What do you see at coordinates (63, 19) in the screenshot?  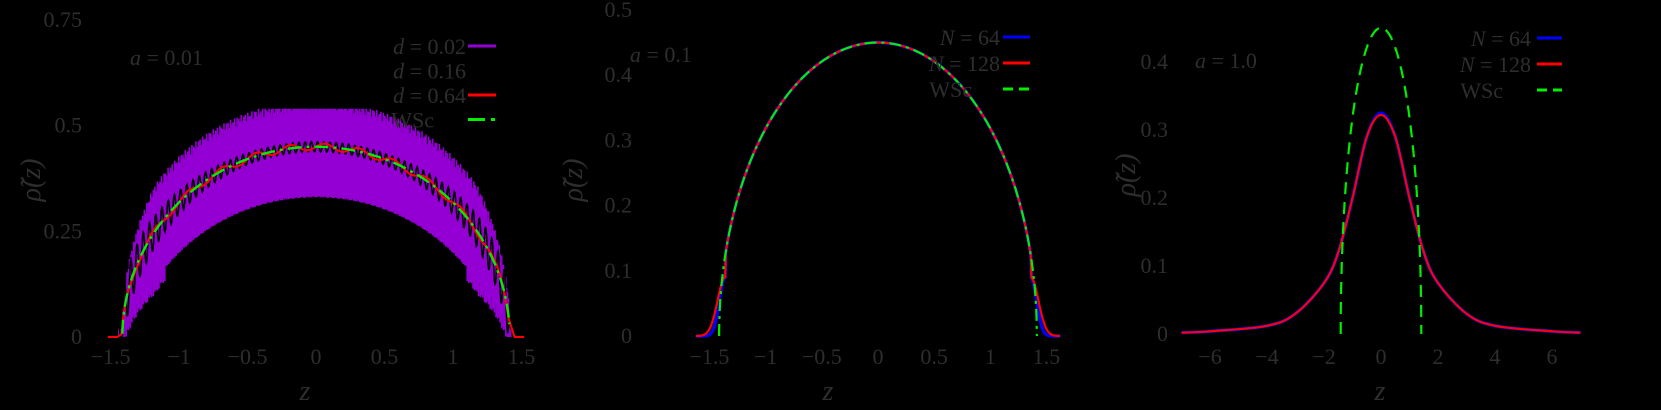 I see `y-tick-label: 0.75` at bounding box center [63, 19].